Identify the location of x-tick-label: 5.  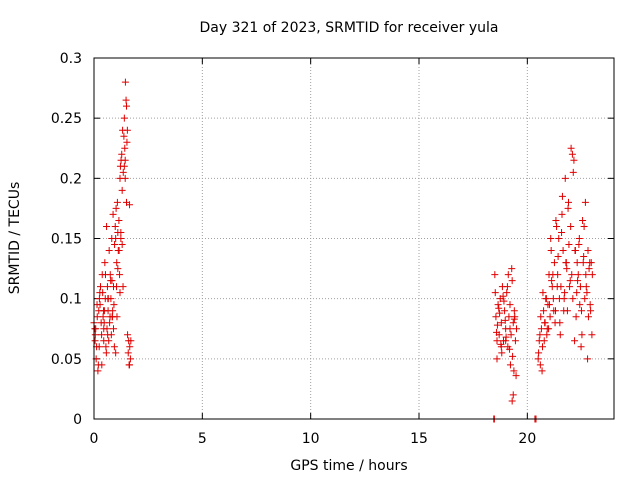
(202, 439).